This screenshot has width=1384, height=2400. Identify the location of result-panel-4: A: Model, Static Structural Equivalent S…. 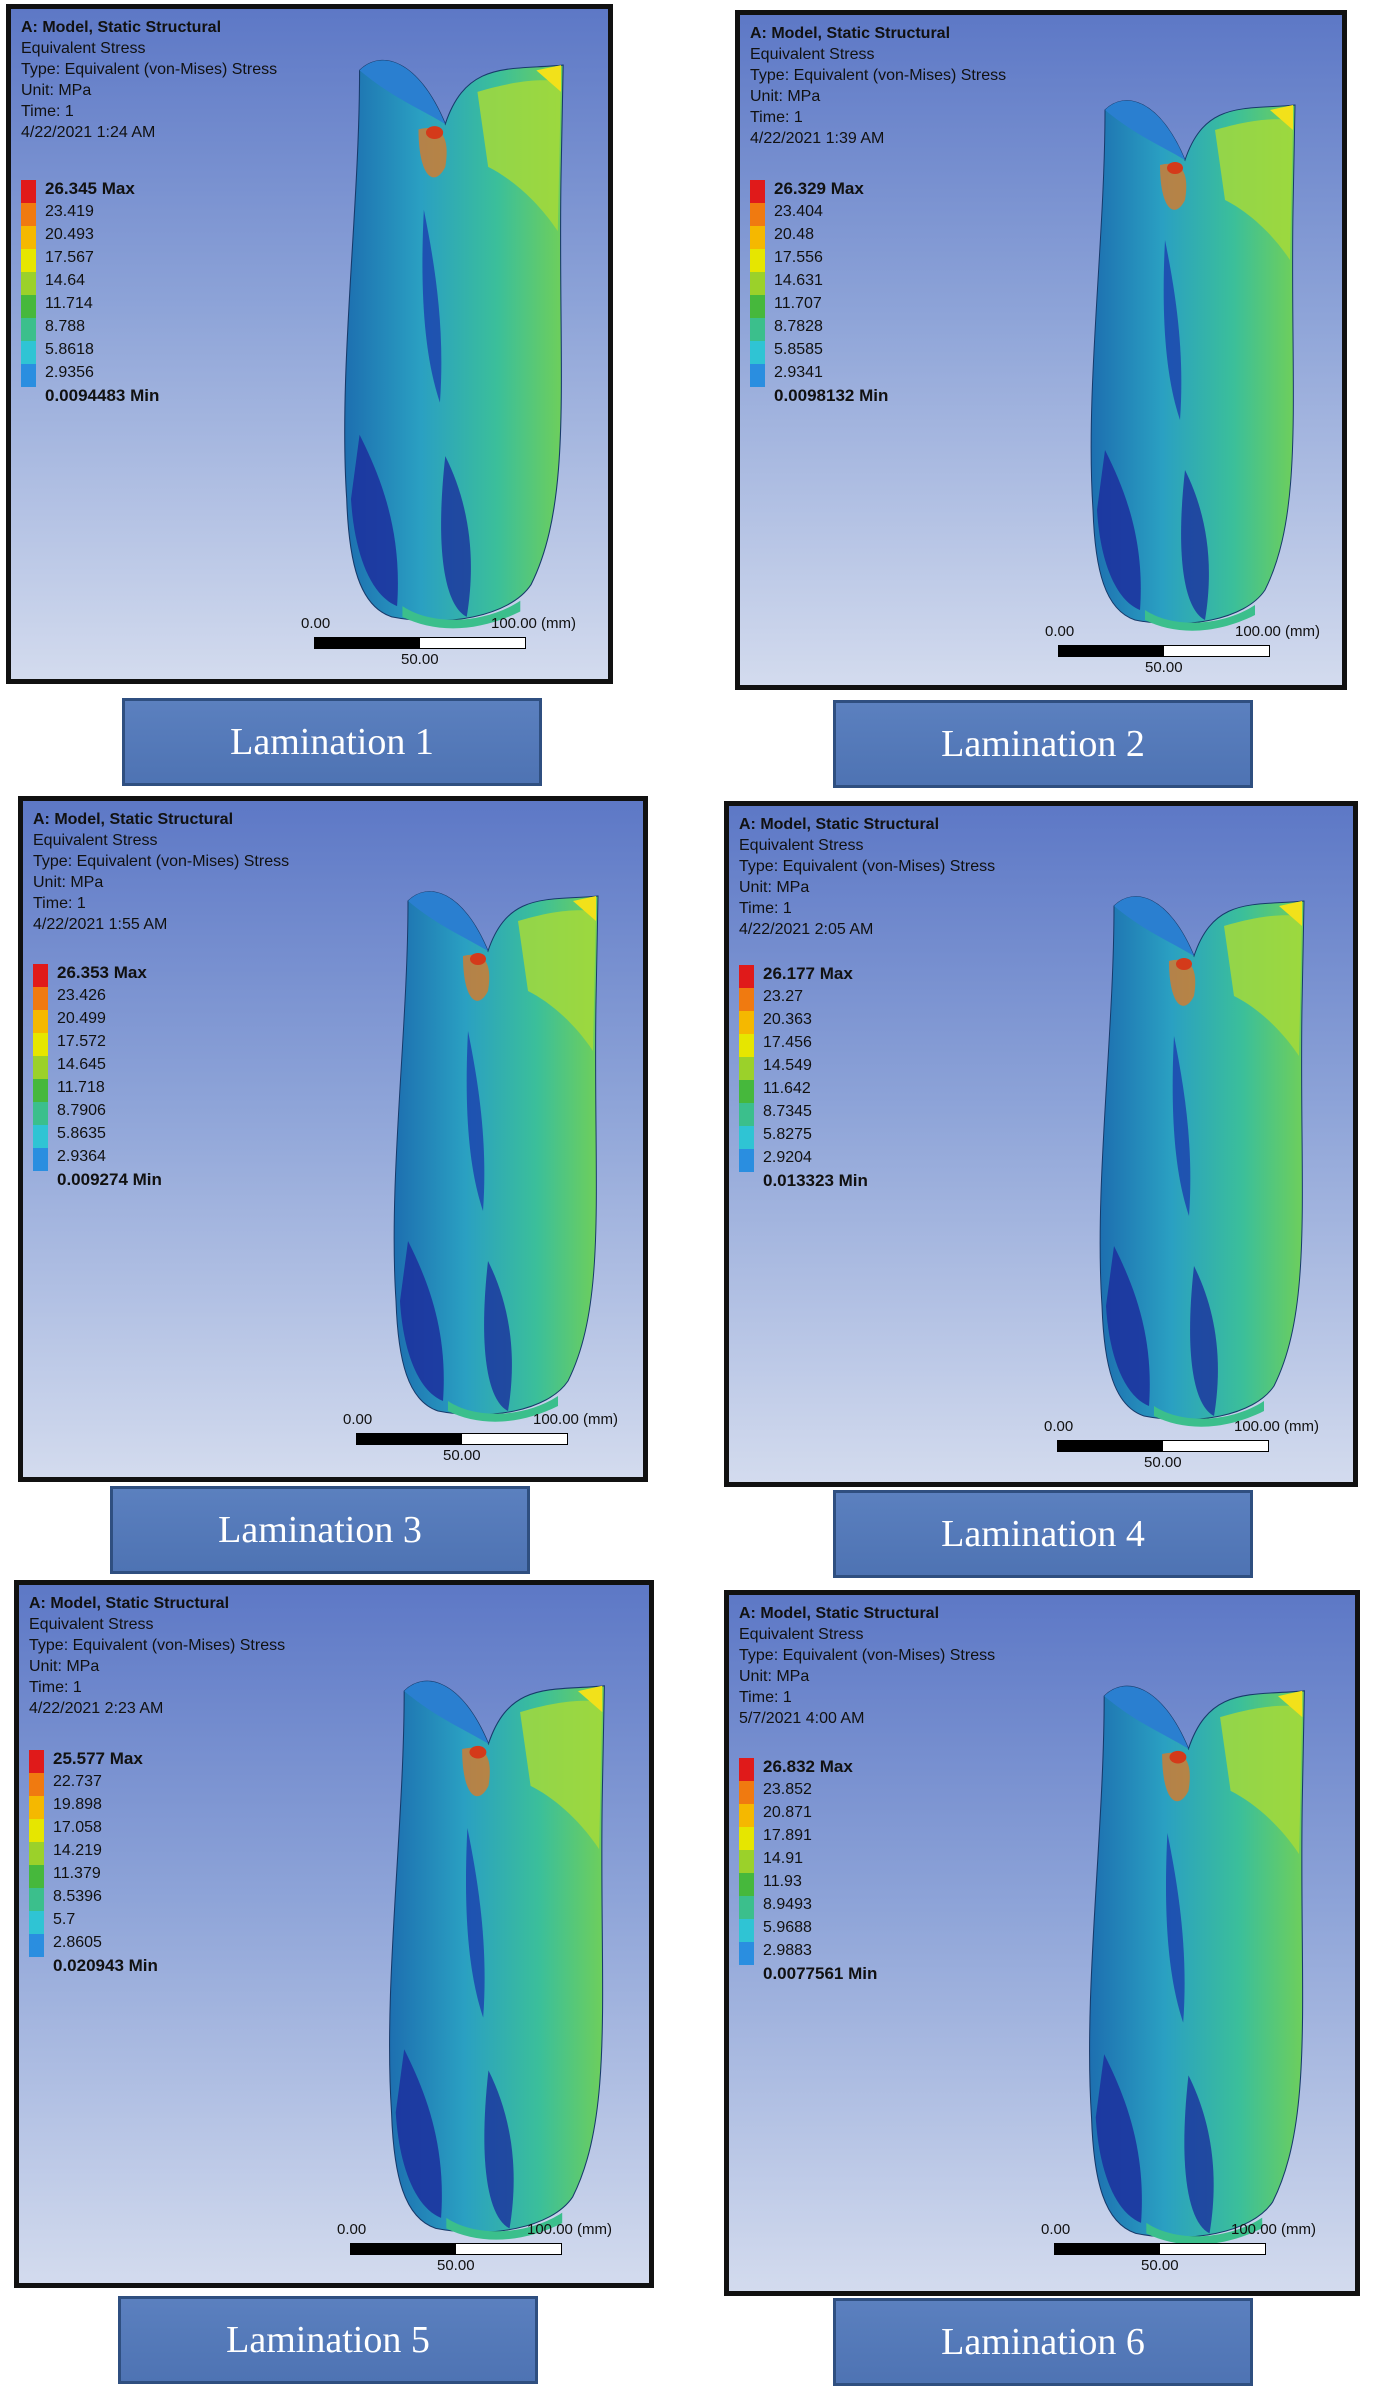
(1041, 1144).